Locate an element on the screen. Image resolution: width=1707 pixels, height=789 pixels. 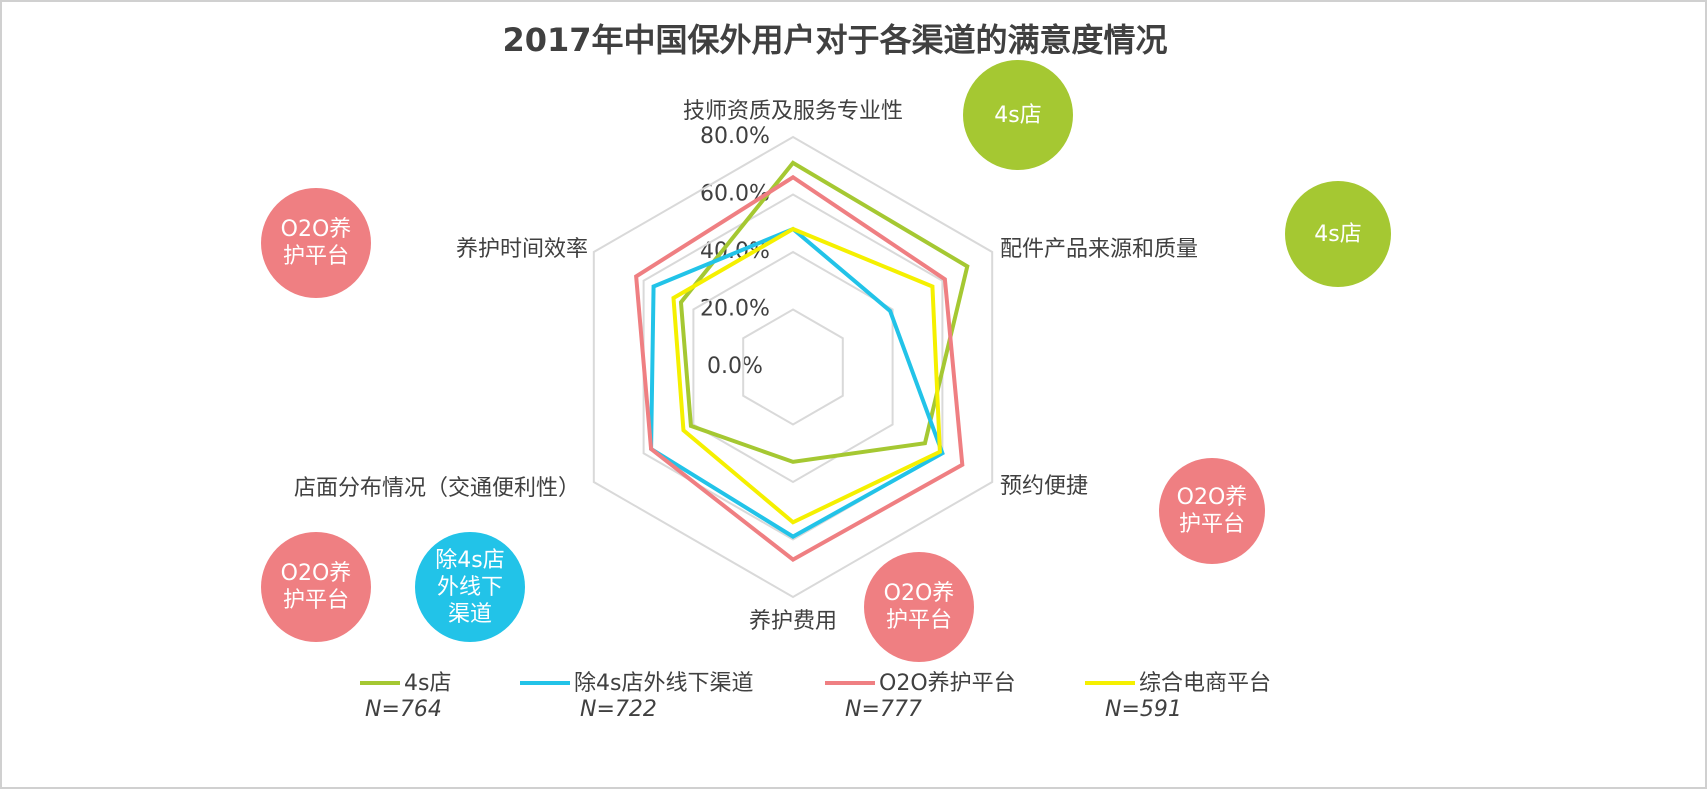
chart-title: 2017年中国保外用户对于各渠道的满意度情况 is located at coordinates (834, 40).